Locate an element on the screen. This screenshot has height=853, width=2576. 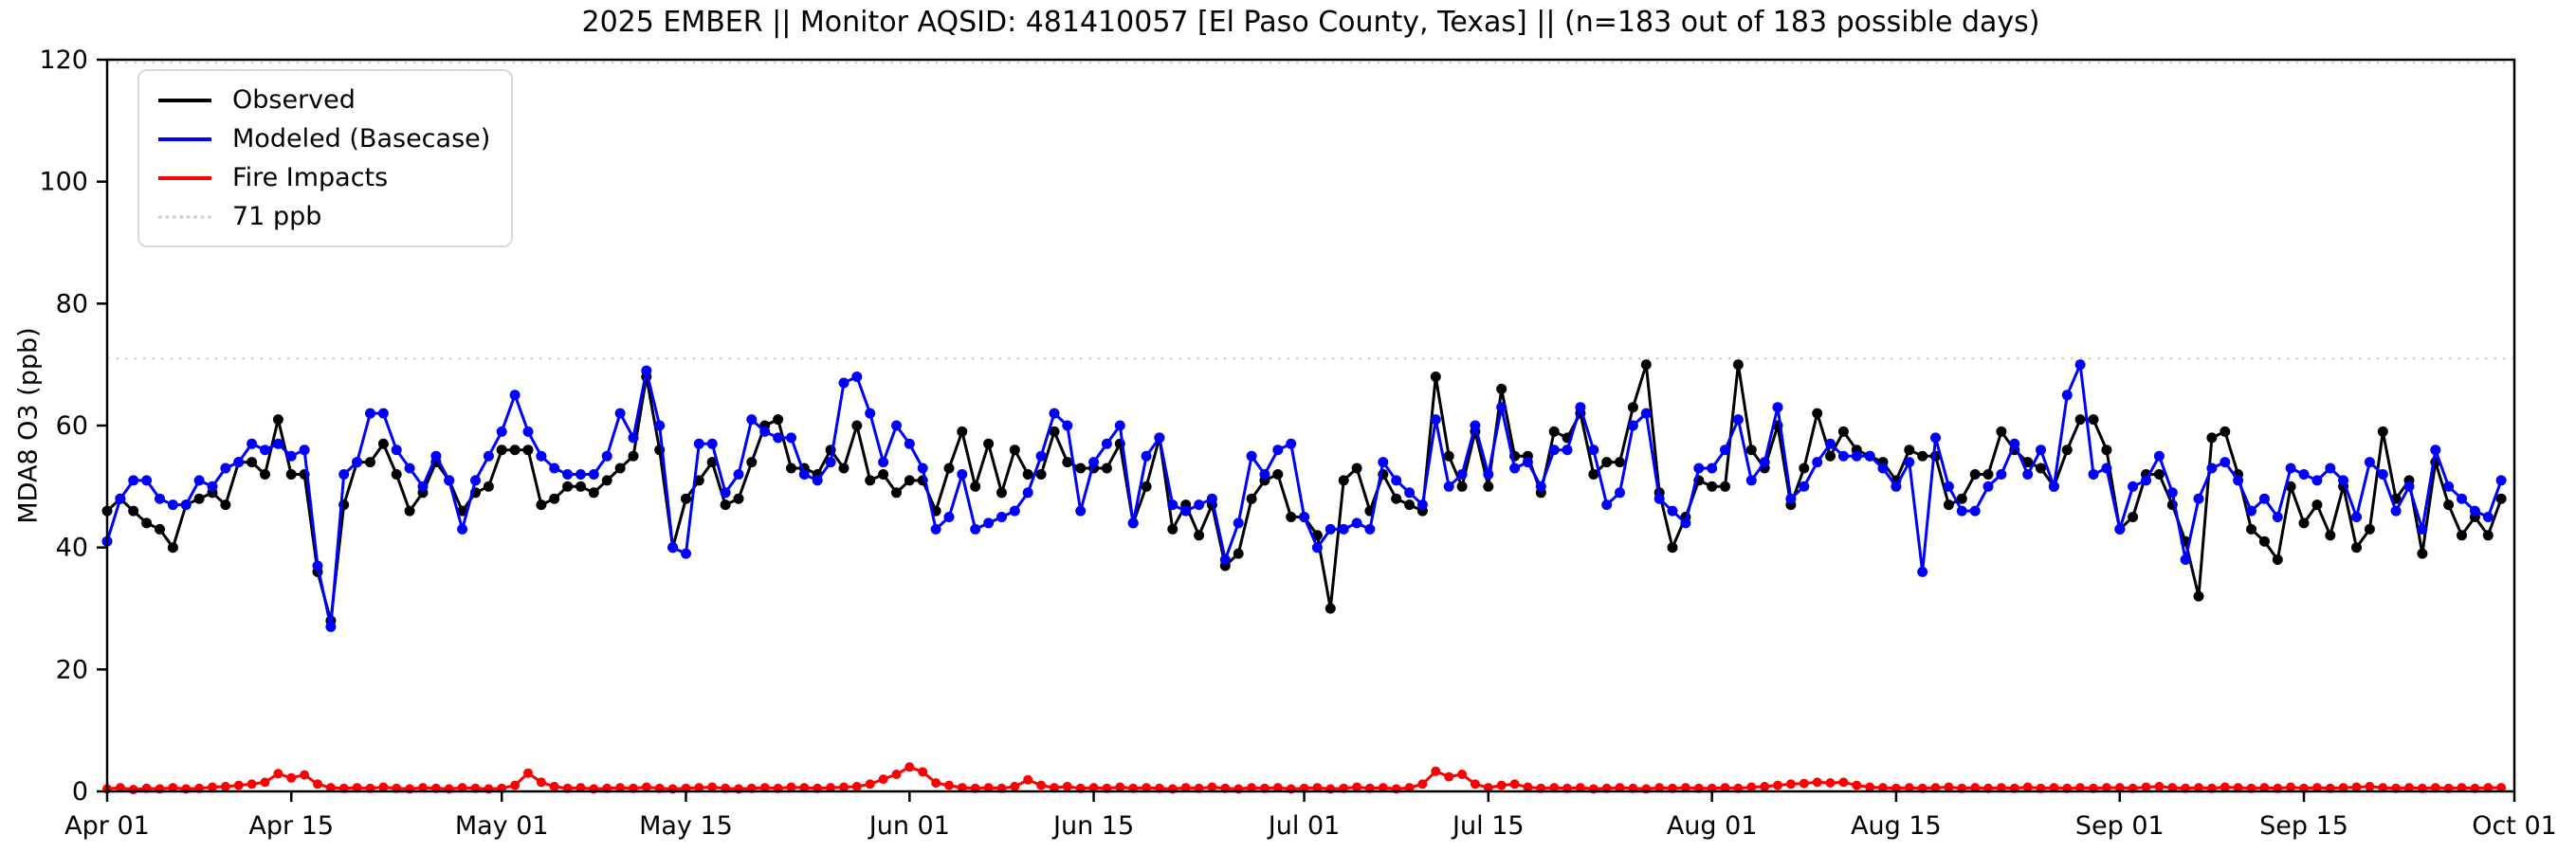
x-tick-label: Aug 01 is located at coordinates (1712, 826).